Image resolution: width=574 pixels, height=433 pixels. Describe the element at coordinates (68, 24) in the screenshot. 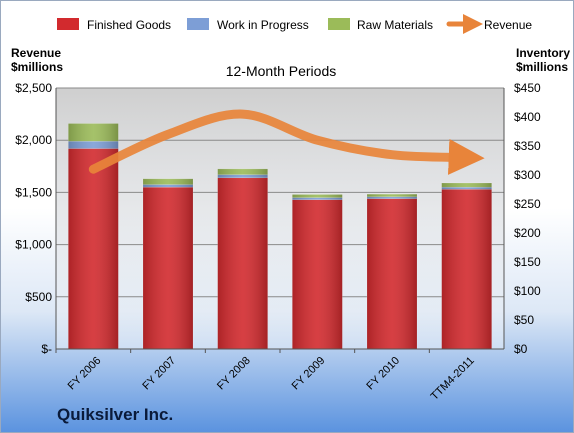

I see `legend-swatch-finished-goods` at that location.